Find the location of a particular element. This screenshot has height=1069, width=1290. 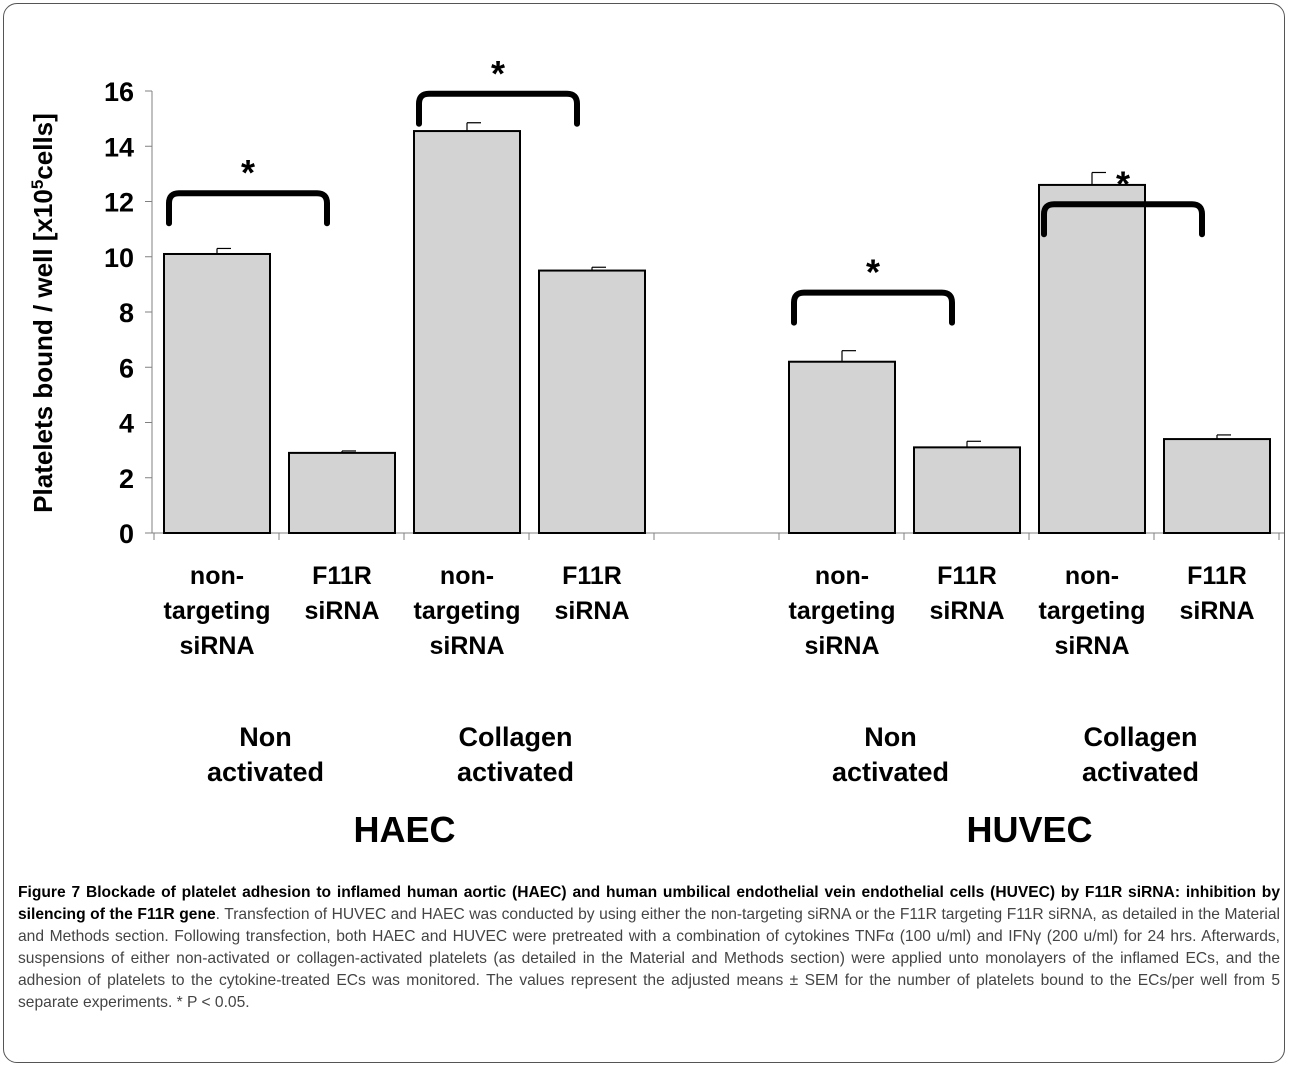

y-tick-label: 2 is located at coordinates (126, 479).